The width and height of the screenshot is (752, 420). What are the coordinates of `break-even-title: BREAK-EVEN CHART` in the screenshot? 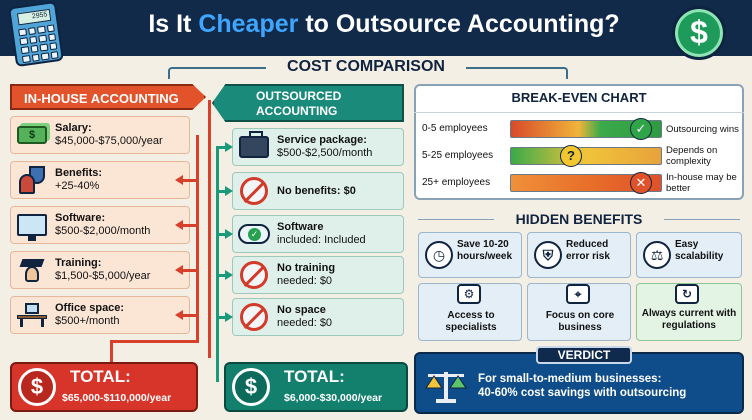 It's located at (579, 97).